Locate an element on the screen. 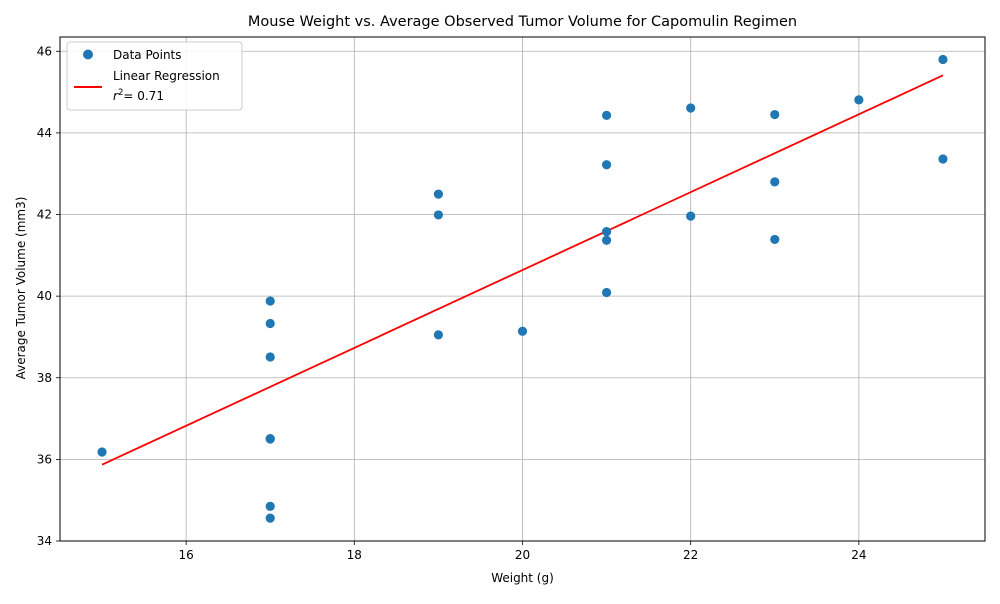 The width and height of the screenshot is (1000, 604). y-tick-label: 36 is located at coordinates (44, 459).